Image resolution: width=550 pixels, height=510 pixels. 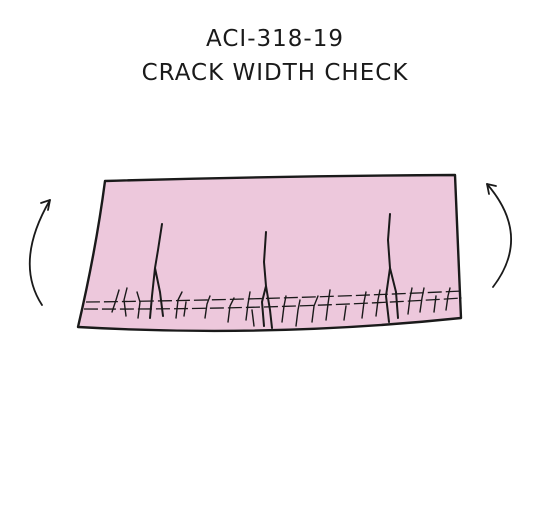 I want to click on reinforcement-line-lower, so click(x=273, y=303).